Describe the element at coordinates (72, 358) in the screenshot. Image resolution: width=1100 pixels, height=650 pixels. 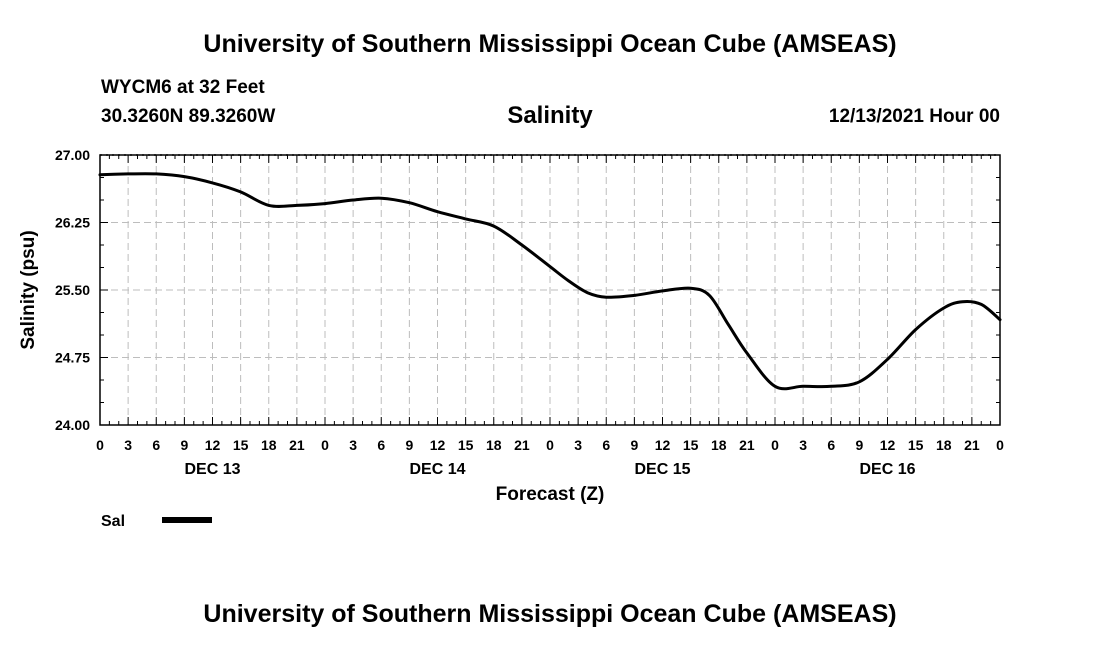
I see `y-tick-label: 24.75` at that location.